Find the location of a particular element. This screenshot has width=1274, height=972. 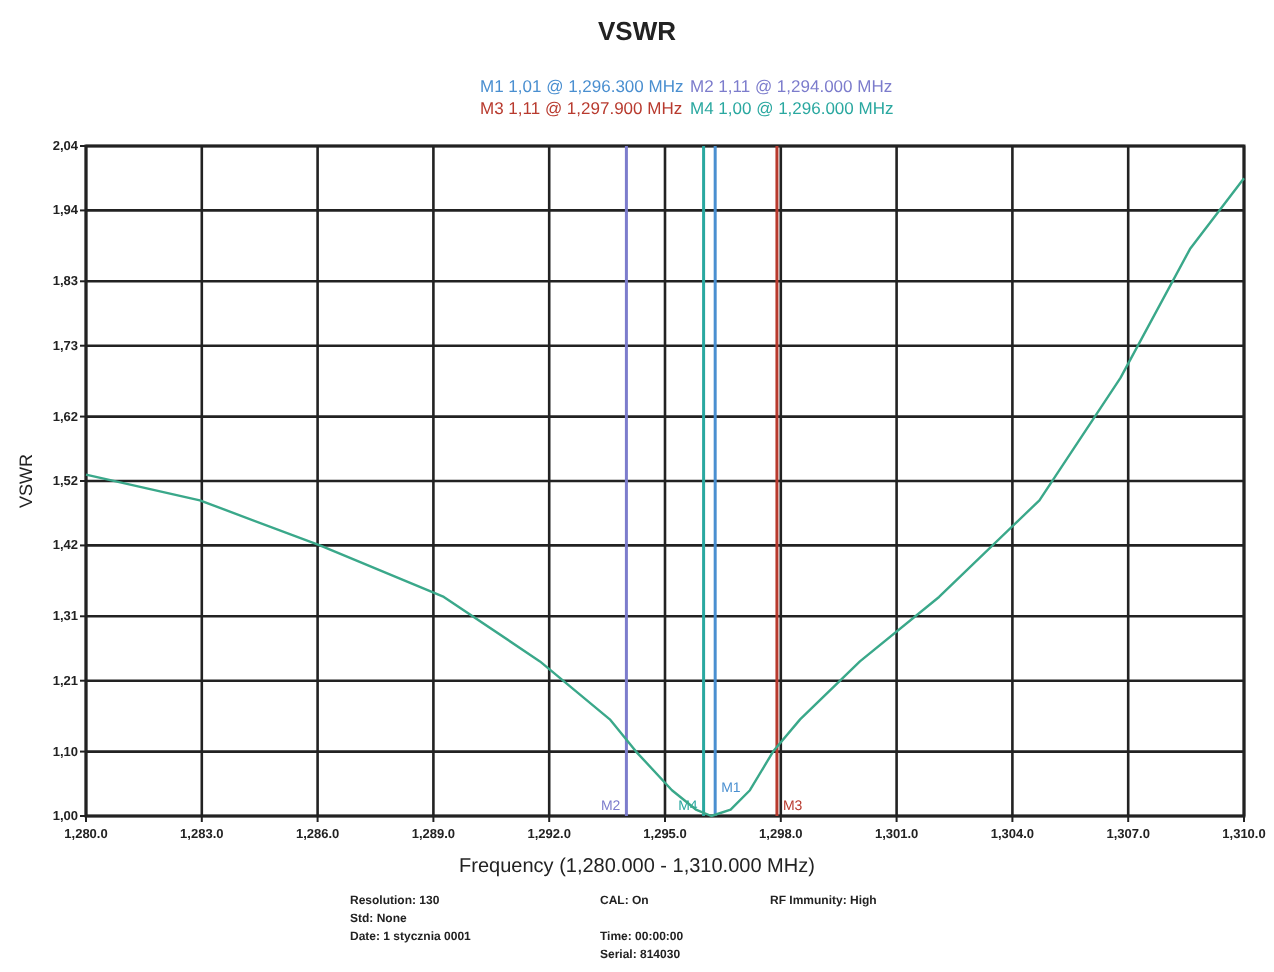

text: M2 1,11 @ 1,294.000 MHz is located at coordinates (791, 86).